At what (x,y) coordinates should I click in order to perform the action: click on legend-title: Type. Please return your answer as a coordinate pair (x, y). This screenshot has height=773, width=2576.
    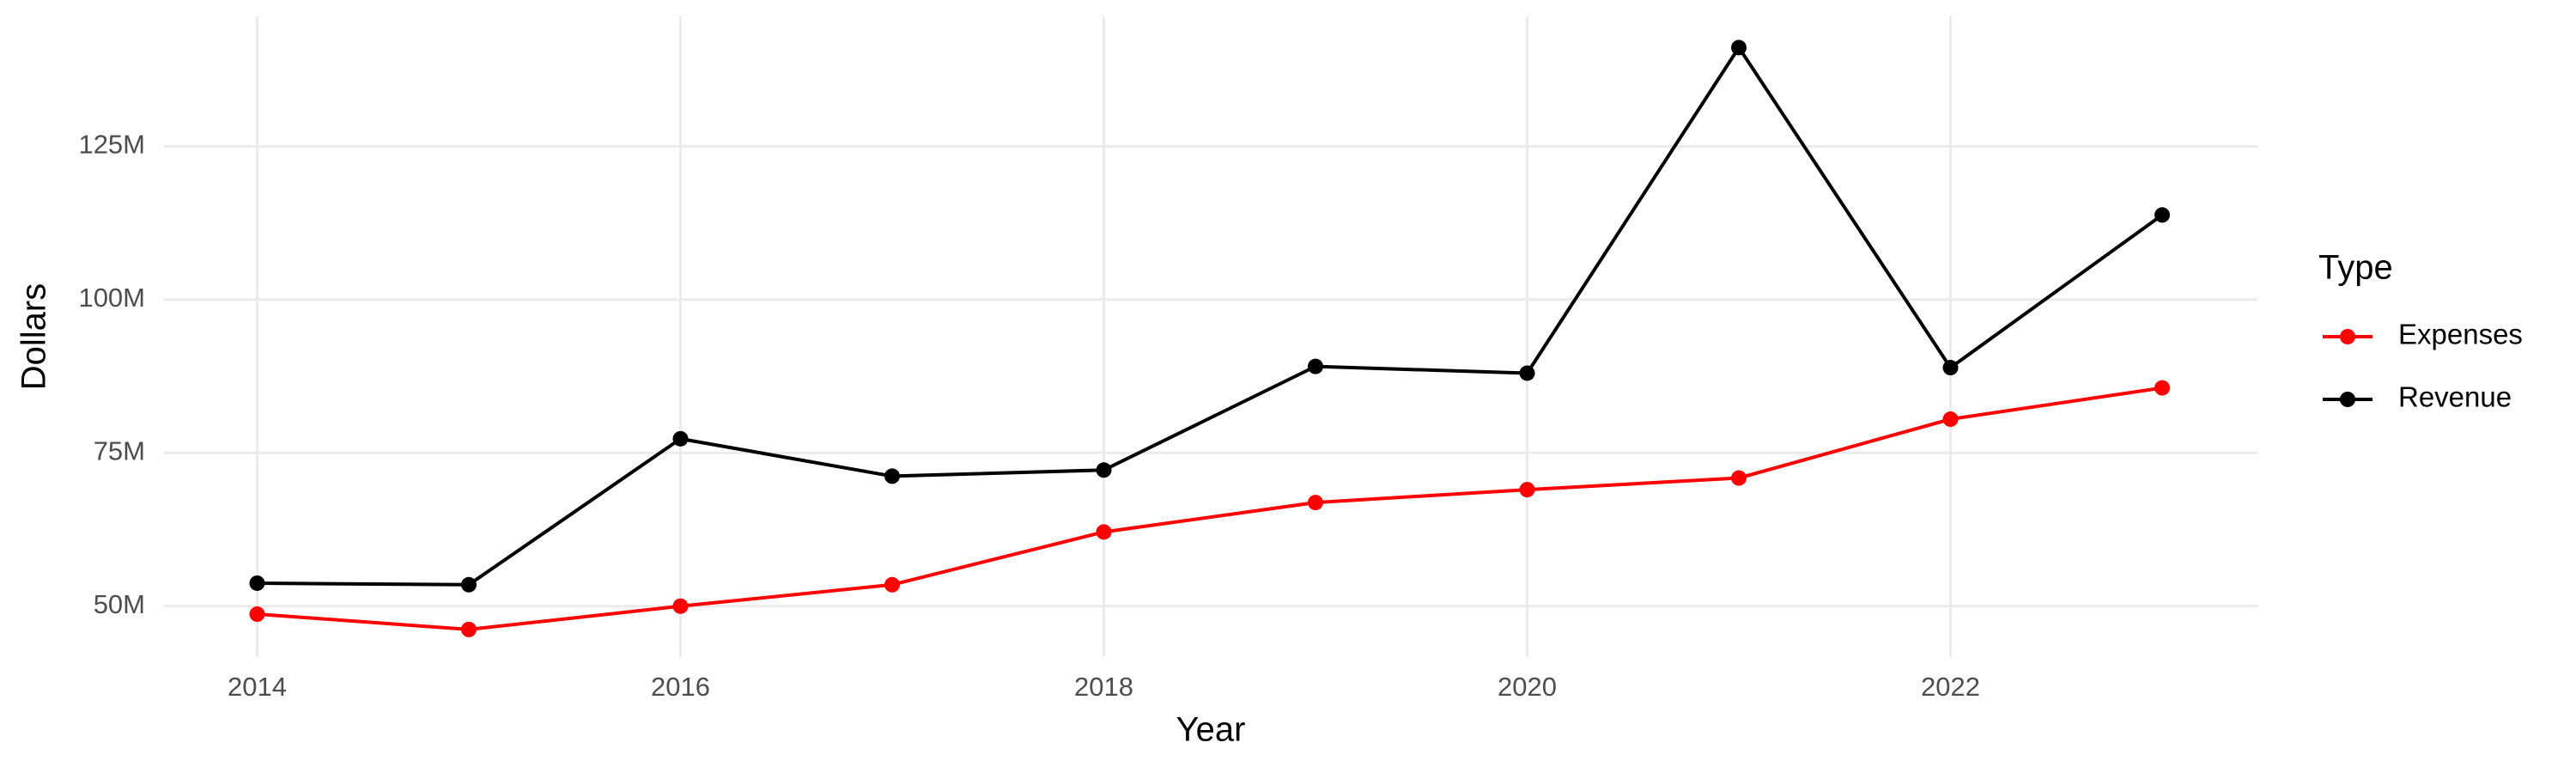
    Looking at the image, I should click on (2355, 268).